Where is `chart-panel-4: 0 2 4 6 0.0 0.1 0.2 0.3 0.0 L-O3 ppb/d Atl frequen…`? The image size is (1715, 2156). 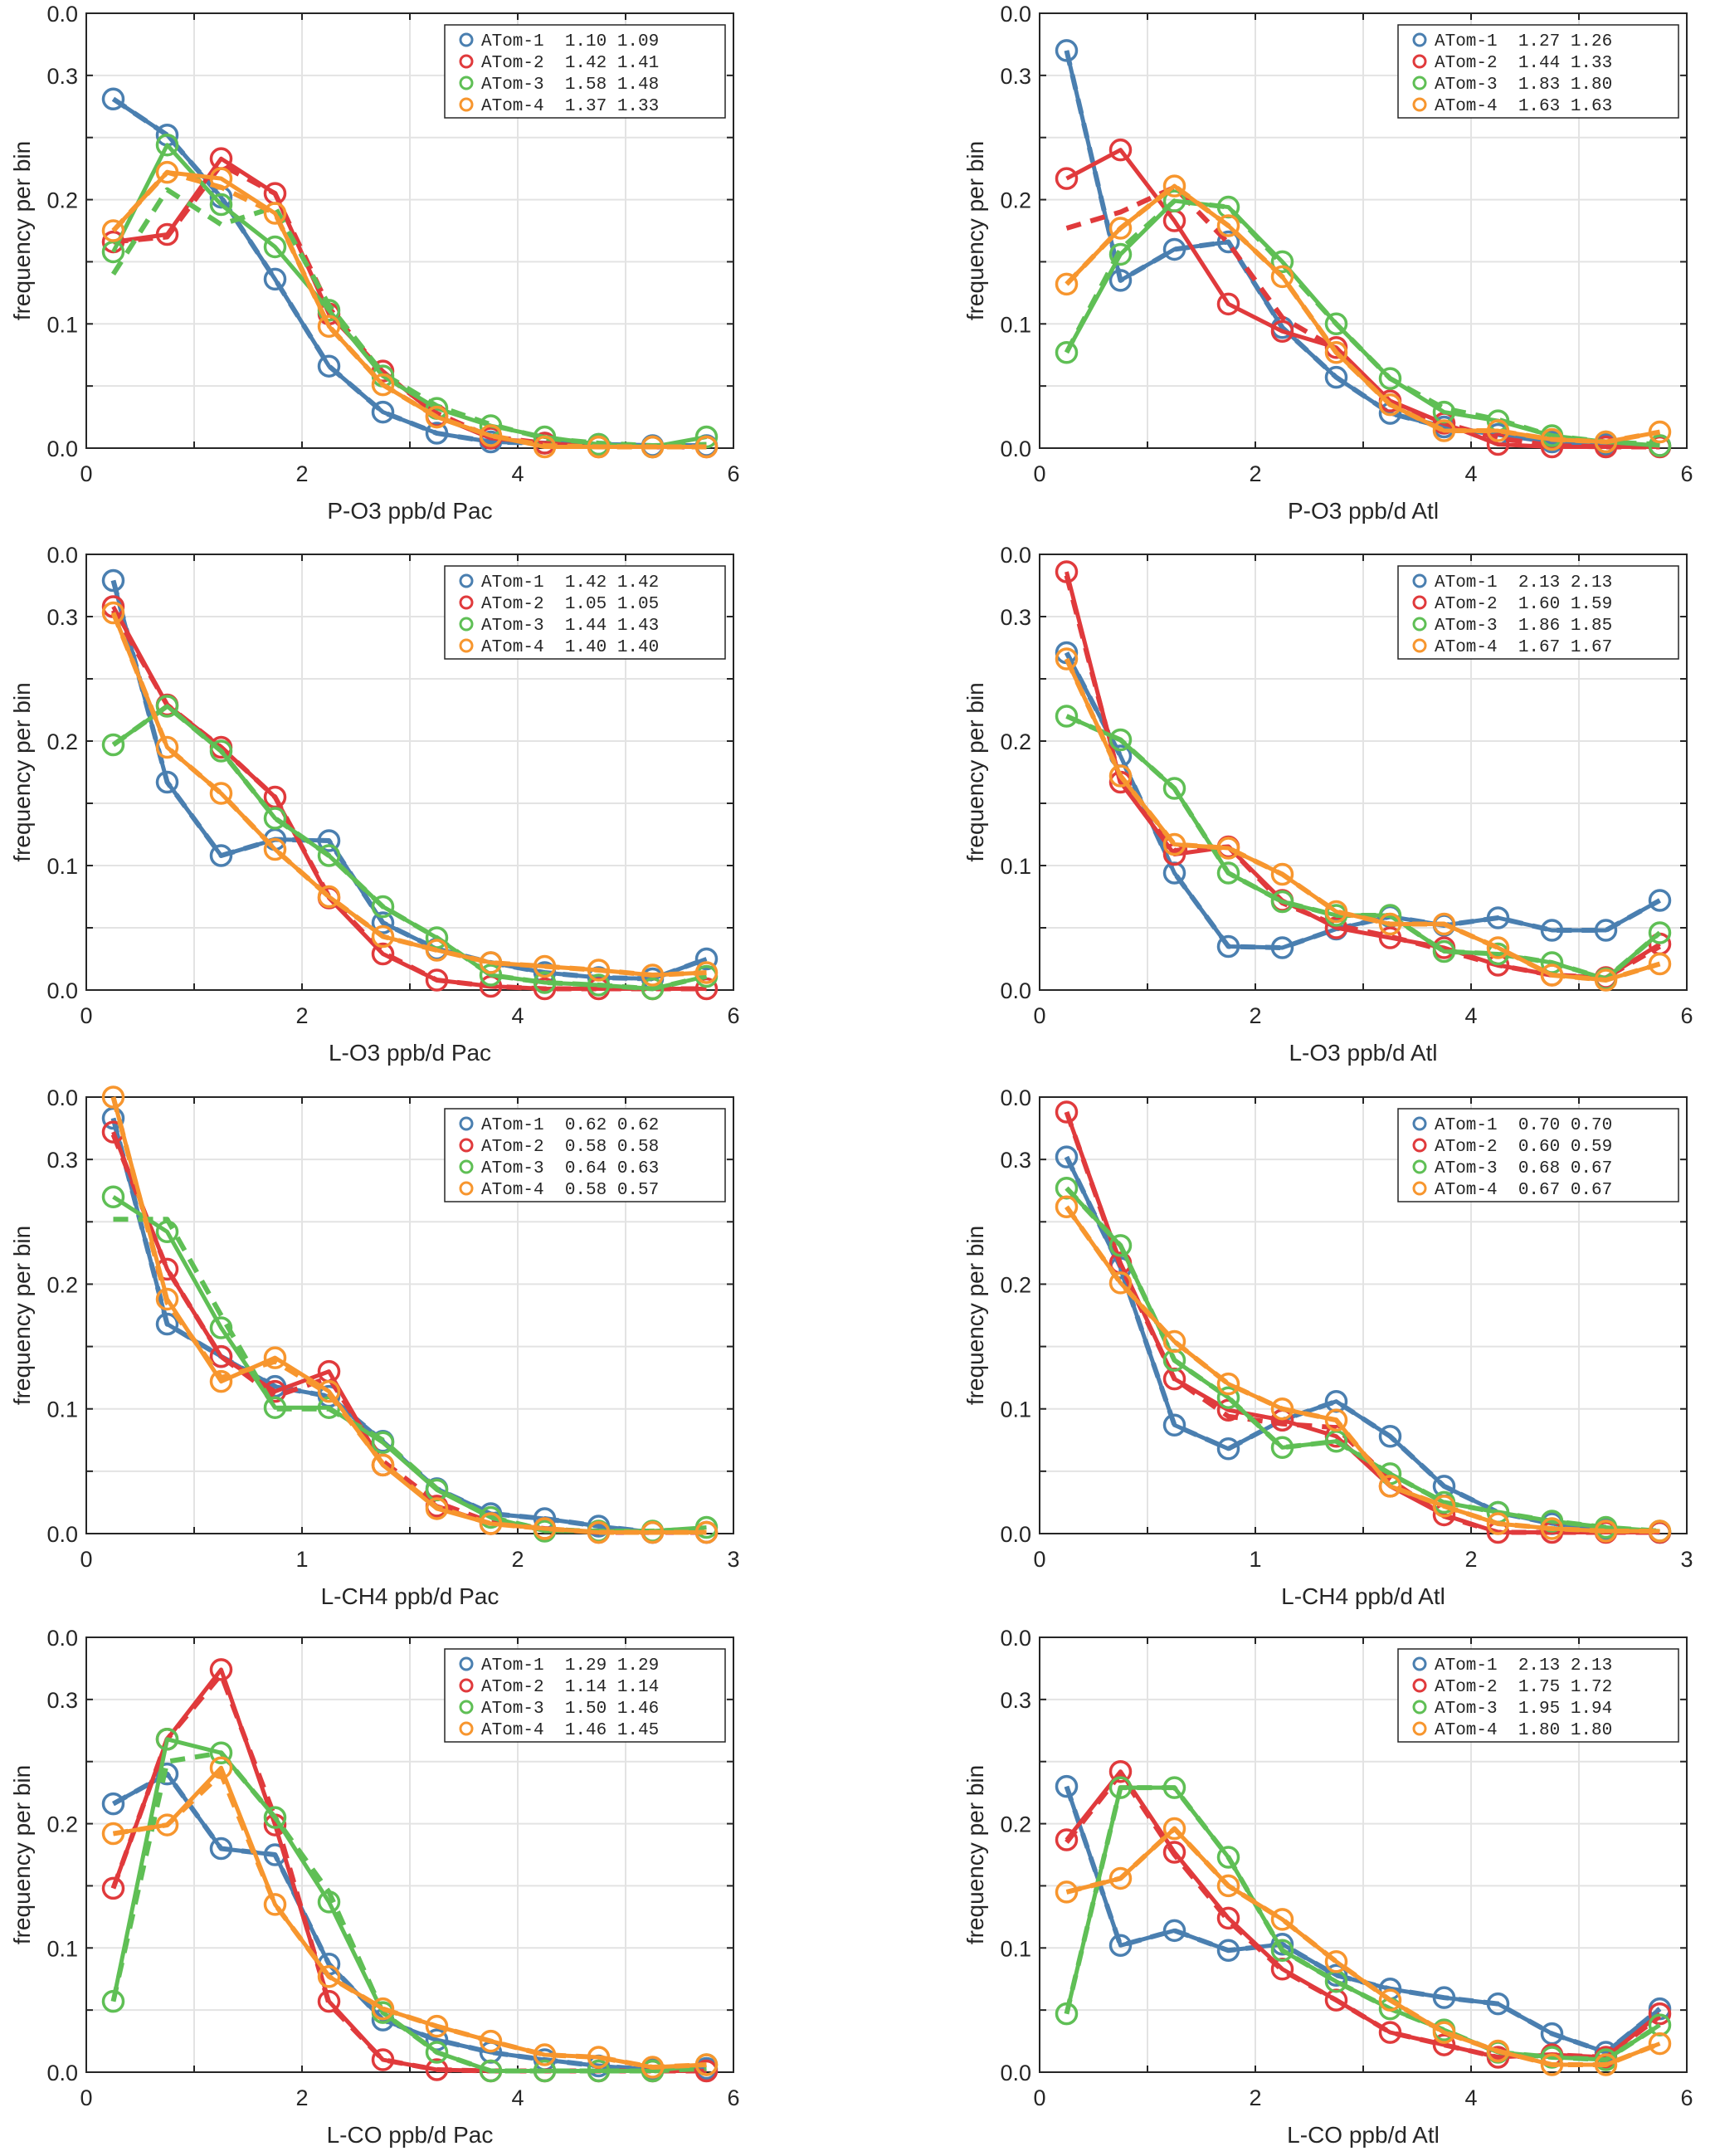 chart-panel-4: 0 2 4 6 0.0 0.1 0.2 0.3 0.0 L-O3 ppb/d Atl frequen… is located at coordinates (1327, 805).